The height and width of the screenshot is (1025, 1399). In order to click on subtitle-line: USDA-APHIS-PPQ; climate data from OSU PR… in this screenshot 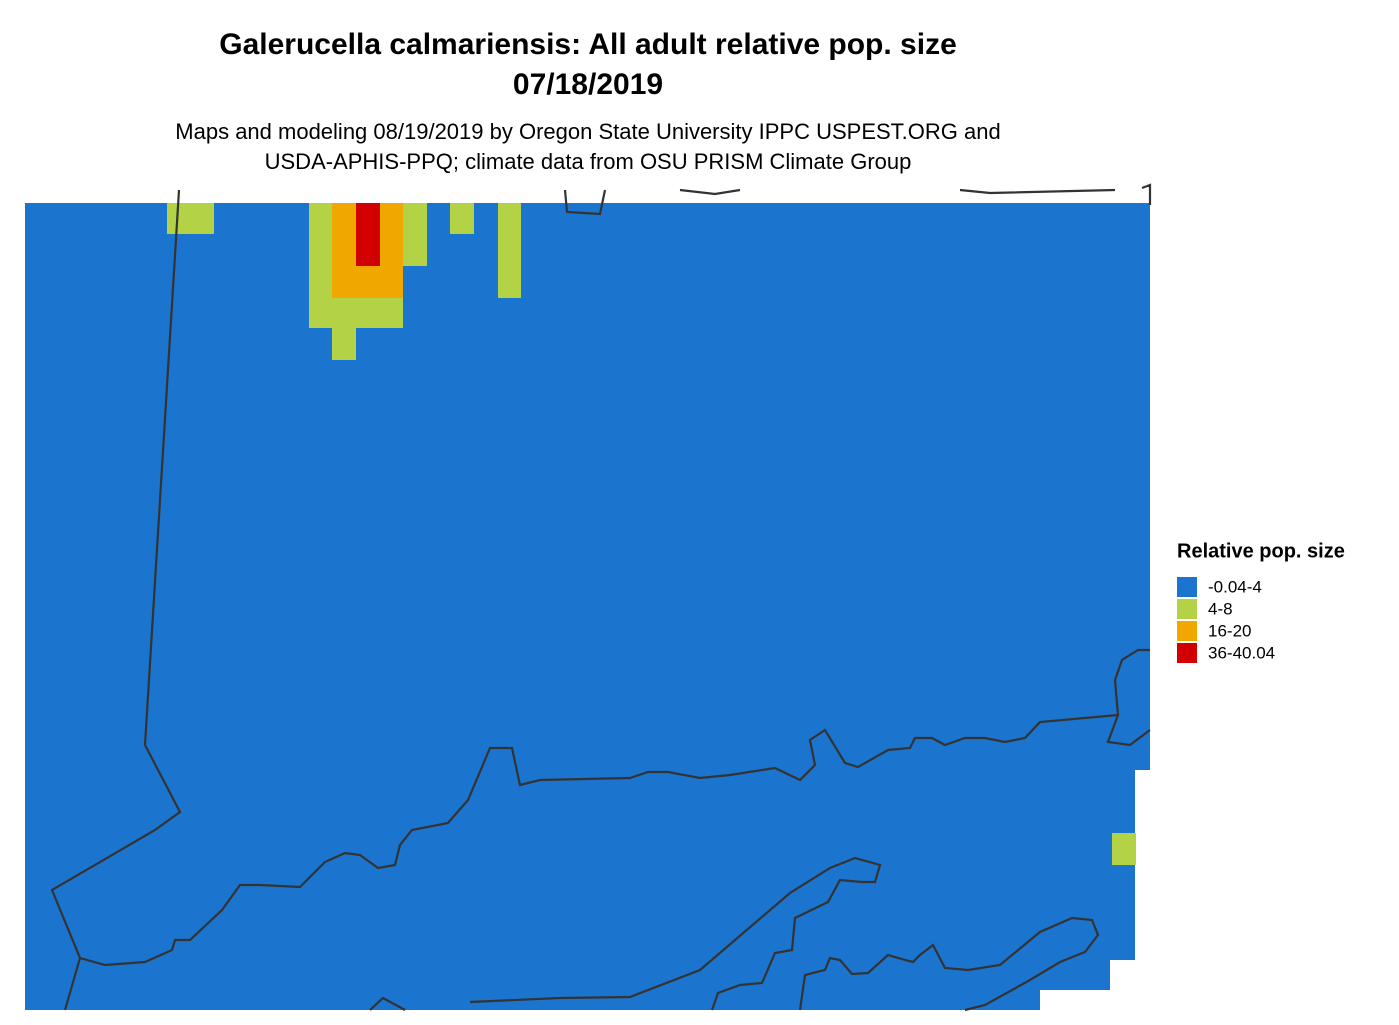, I will do `click(588, 161)`.